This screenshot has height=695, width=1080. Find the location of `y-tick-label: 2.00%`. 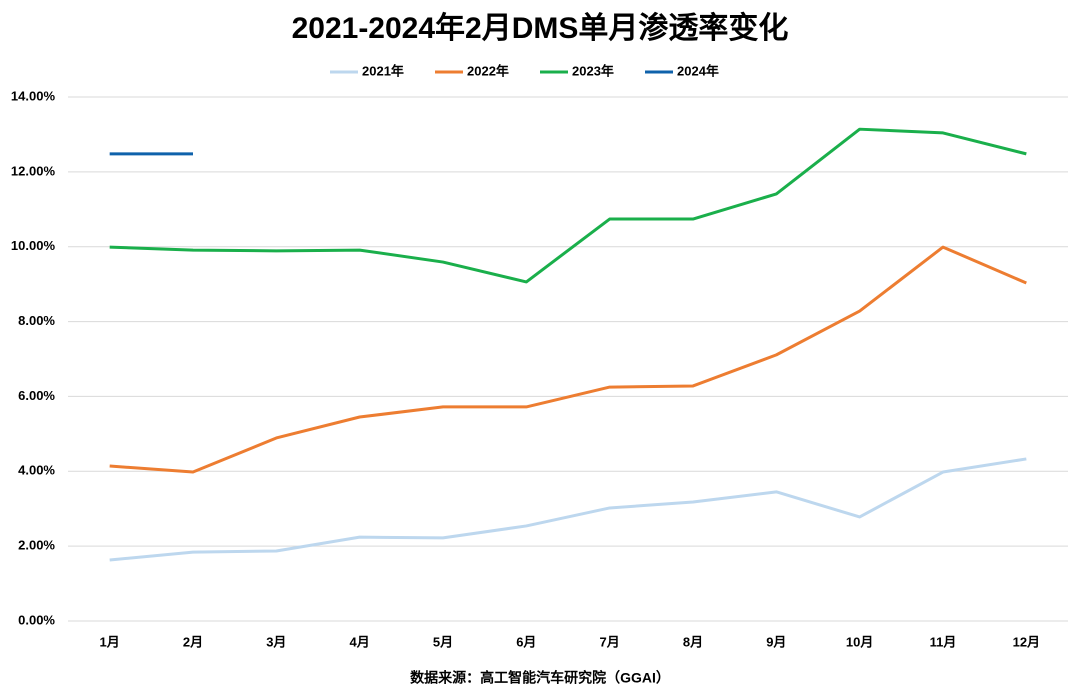

y-tick-label: 2.00% is located at coordinates (36, 545).